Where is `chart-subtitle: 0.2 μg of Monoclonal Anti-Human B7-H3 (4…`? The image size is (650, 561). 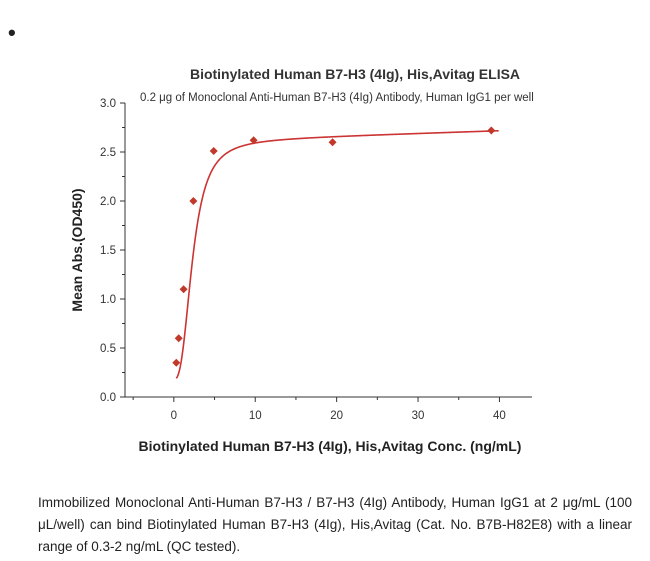 chart-subtitle: 0.2 μg of Monoclonal Anti-Human B7-H3 (4… is located at coordinates (337, 98).